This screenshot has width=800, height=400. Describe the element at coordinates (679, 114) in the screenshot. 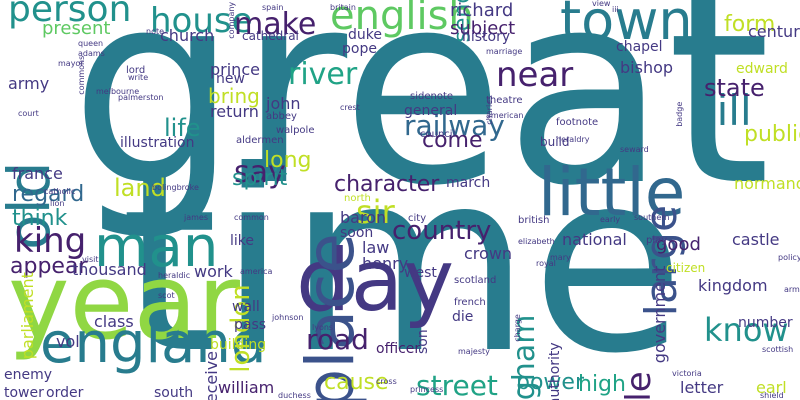

I see `word-badge: badge` at that location.